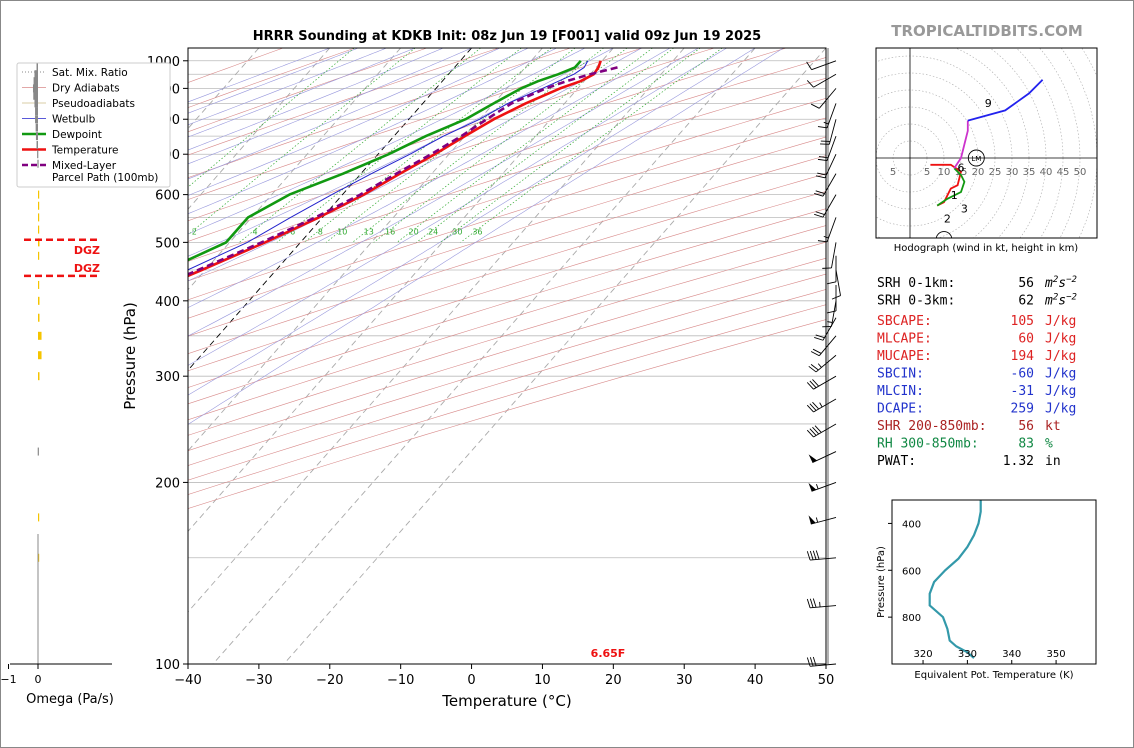 This screenshot has width=1134, height=748. What do you see at coordinates (1046, 172) in the screenshot?
I see `hodo-ring-label: 40` at bounding box center [1046, 172].